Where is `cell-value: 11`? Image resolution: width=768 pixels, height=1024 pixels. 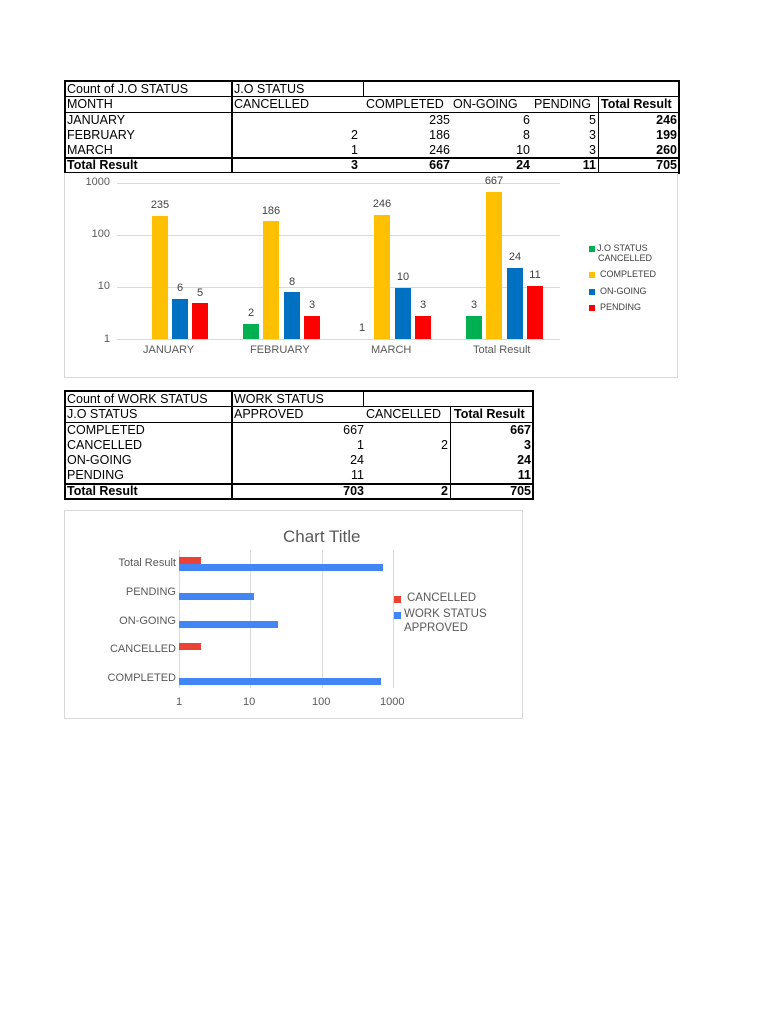 cell-value: 11 is located at coordinates (357, 475).